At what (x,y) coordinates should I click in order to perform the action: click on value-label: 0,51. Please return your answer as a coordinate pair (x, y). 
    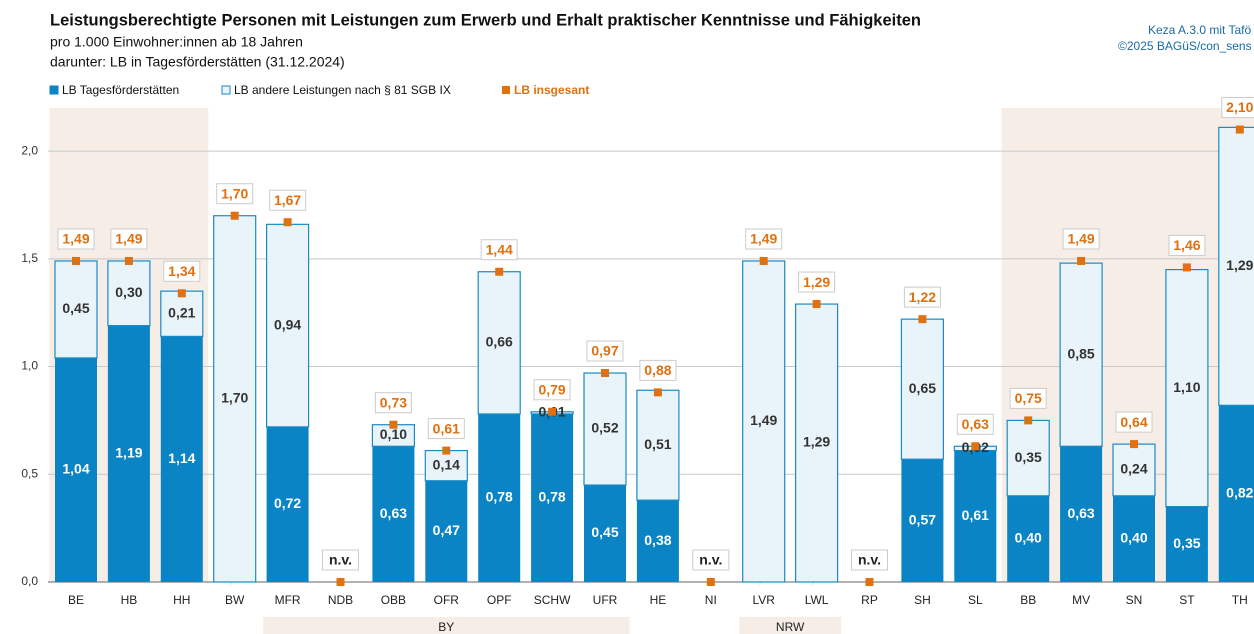
    Looking at the image, I should click on (657, 444).